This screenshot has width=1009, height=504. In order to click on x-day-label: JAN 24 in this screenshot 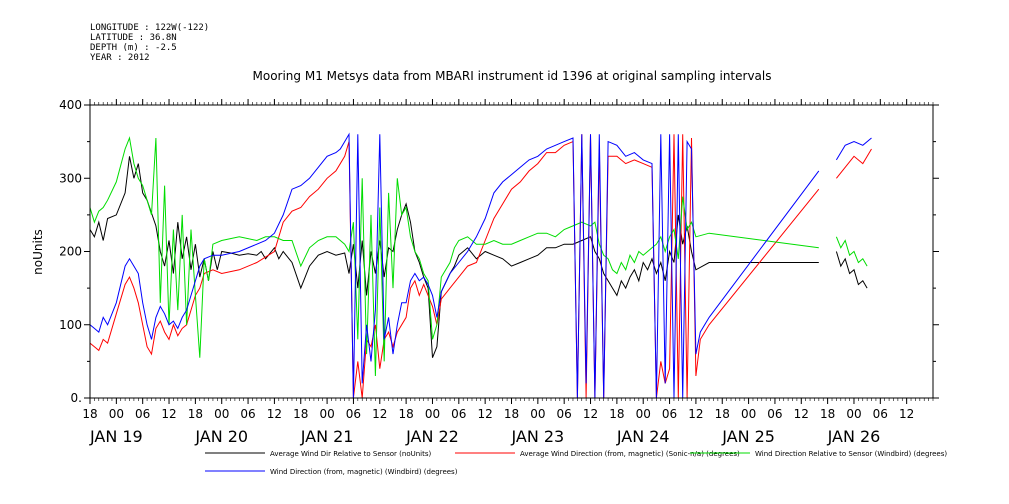, I will do `click(643, 436)`.